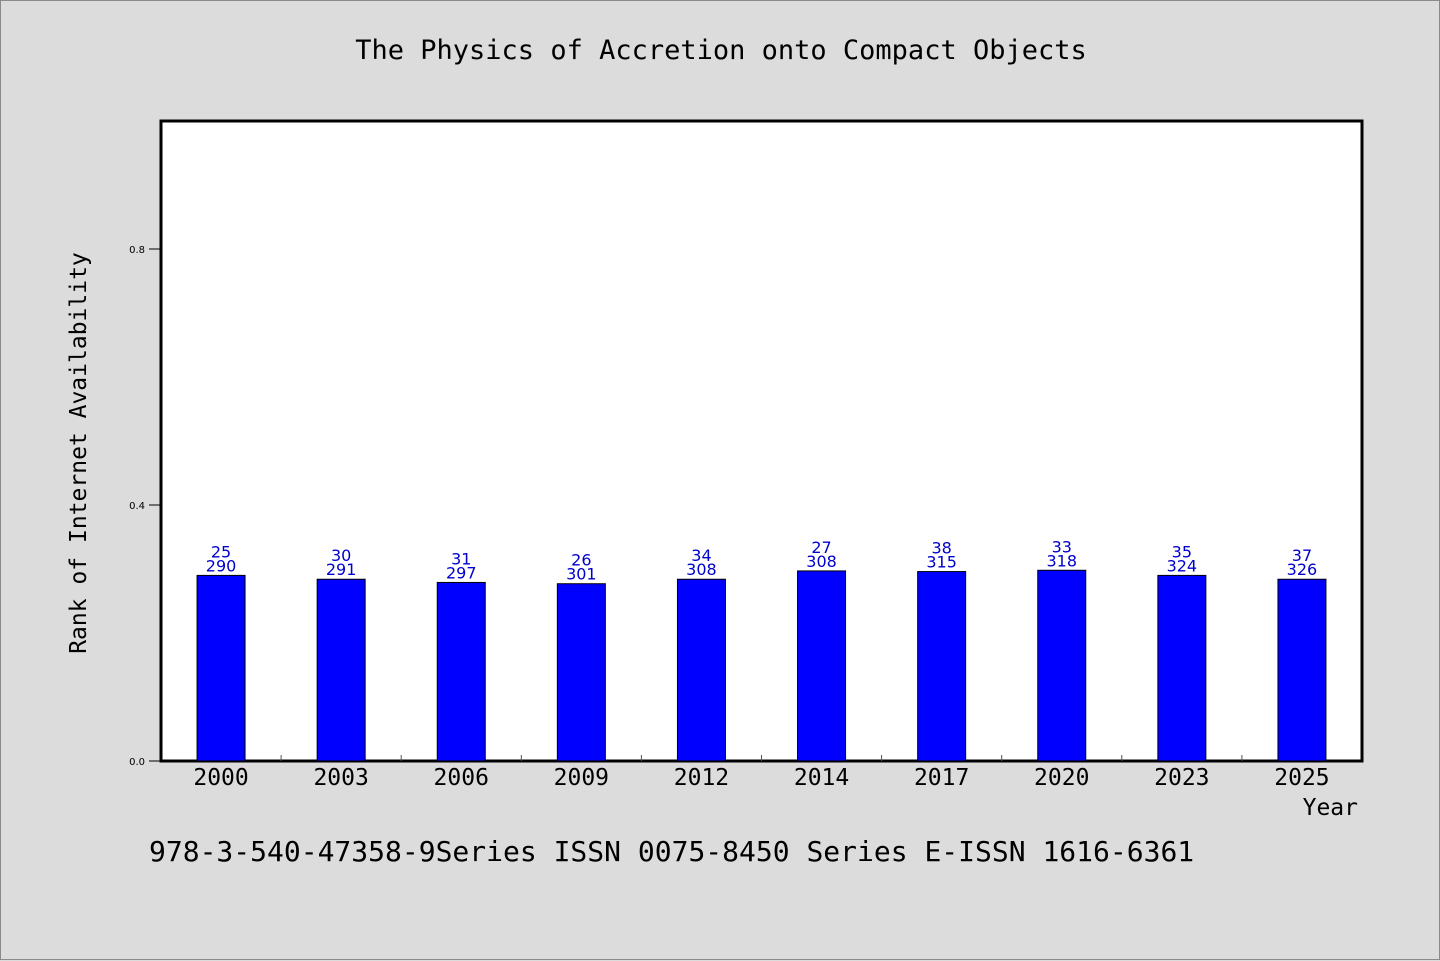 Image resolution: width=1440 pixels, height=961 pixels. Describe the element at coordinates (1061, 560) in the screenshot. I see `bar-label-bottom: 318` at that location.